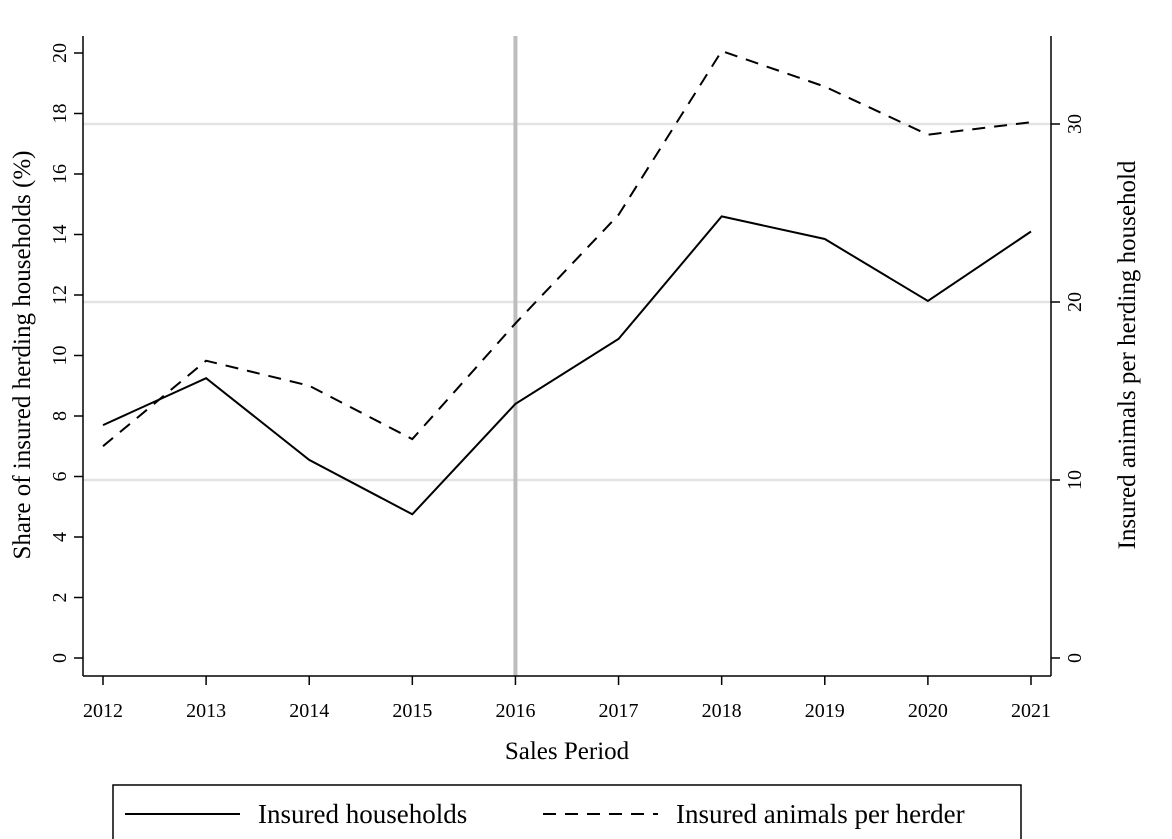 The width and height of the screenshot is (1172, 839). I want to click on x-tick-label: 2020, so click(928, 711).